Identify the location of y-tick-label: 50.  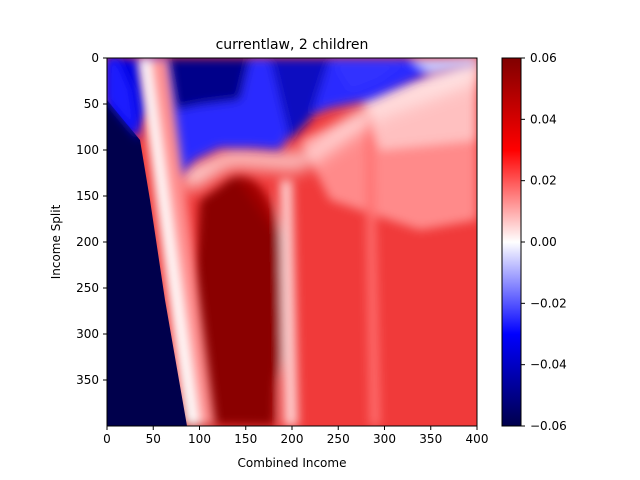
(91, 104).